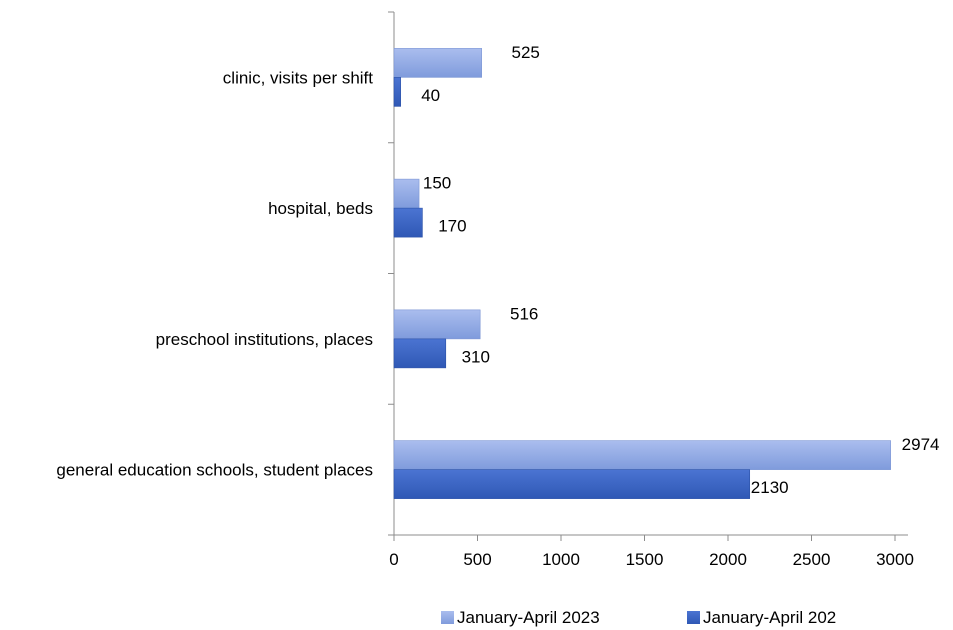 This screenshot has width=953, height=630. What do you see at coordinates (320, 208) in the screenshot?
I see `category-label: hospital, beds` at bounding box center [320, 208].